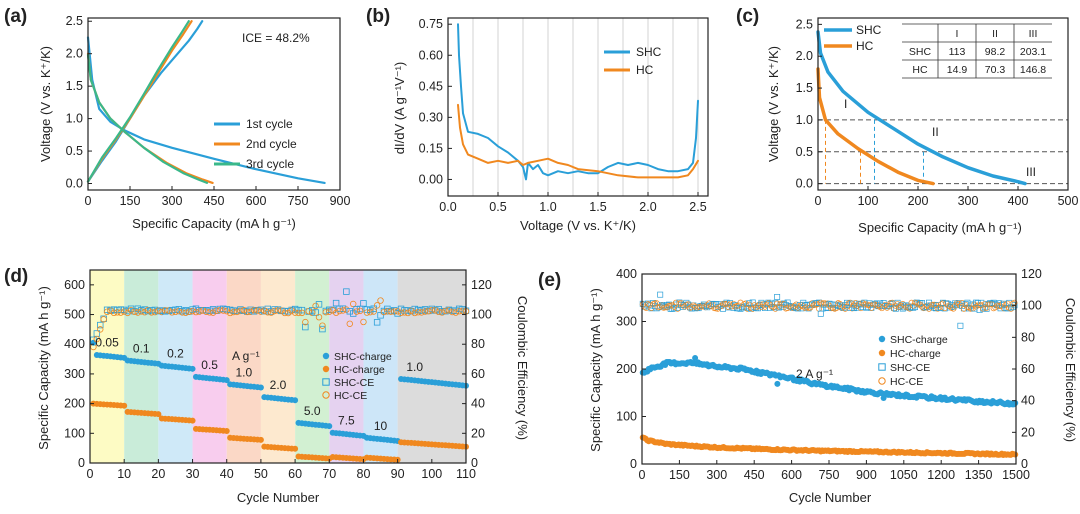 The height and width of the screenshot is (514, 1080). I want to click on x-tick-label: 150, so click(130, 201).